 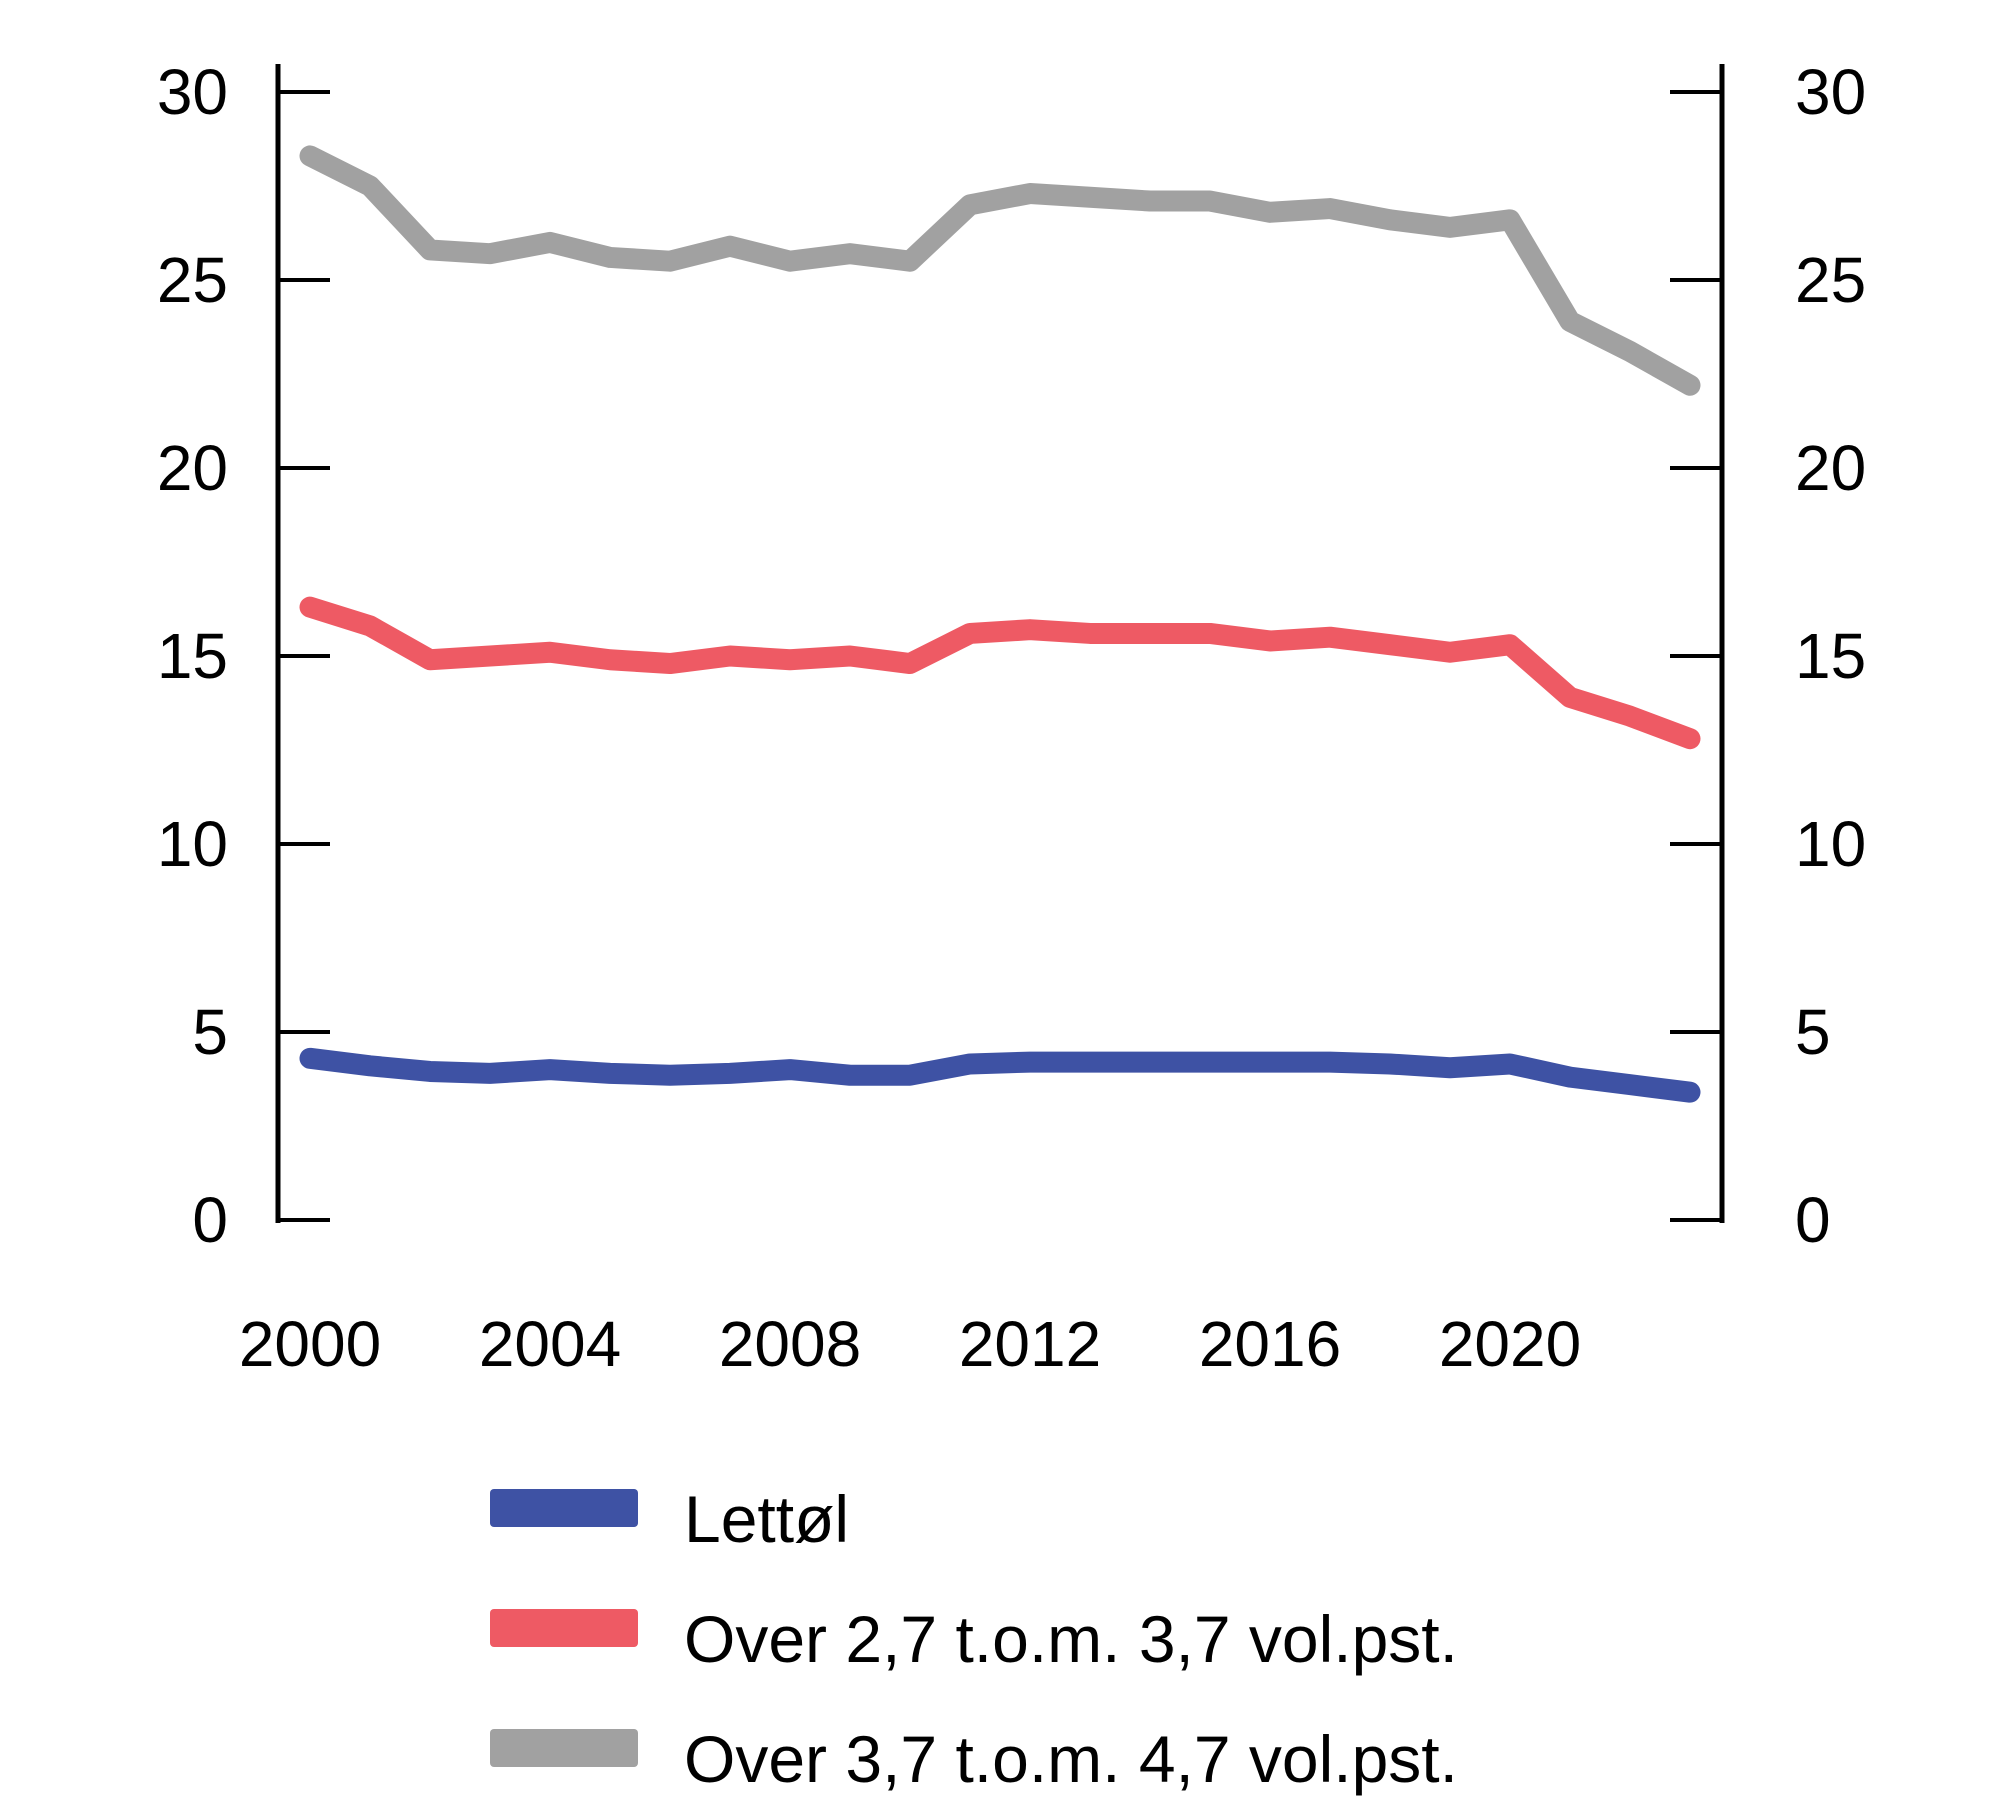 What do you see at coordinates (1831, 92) in the screenshot?
I see `y-tick-label-right: 30` at bounding box center [1831, 92].